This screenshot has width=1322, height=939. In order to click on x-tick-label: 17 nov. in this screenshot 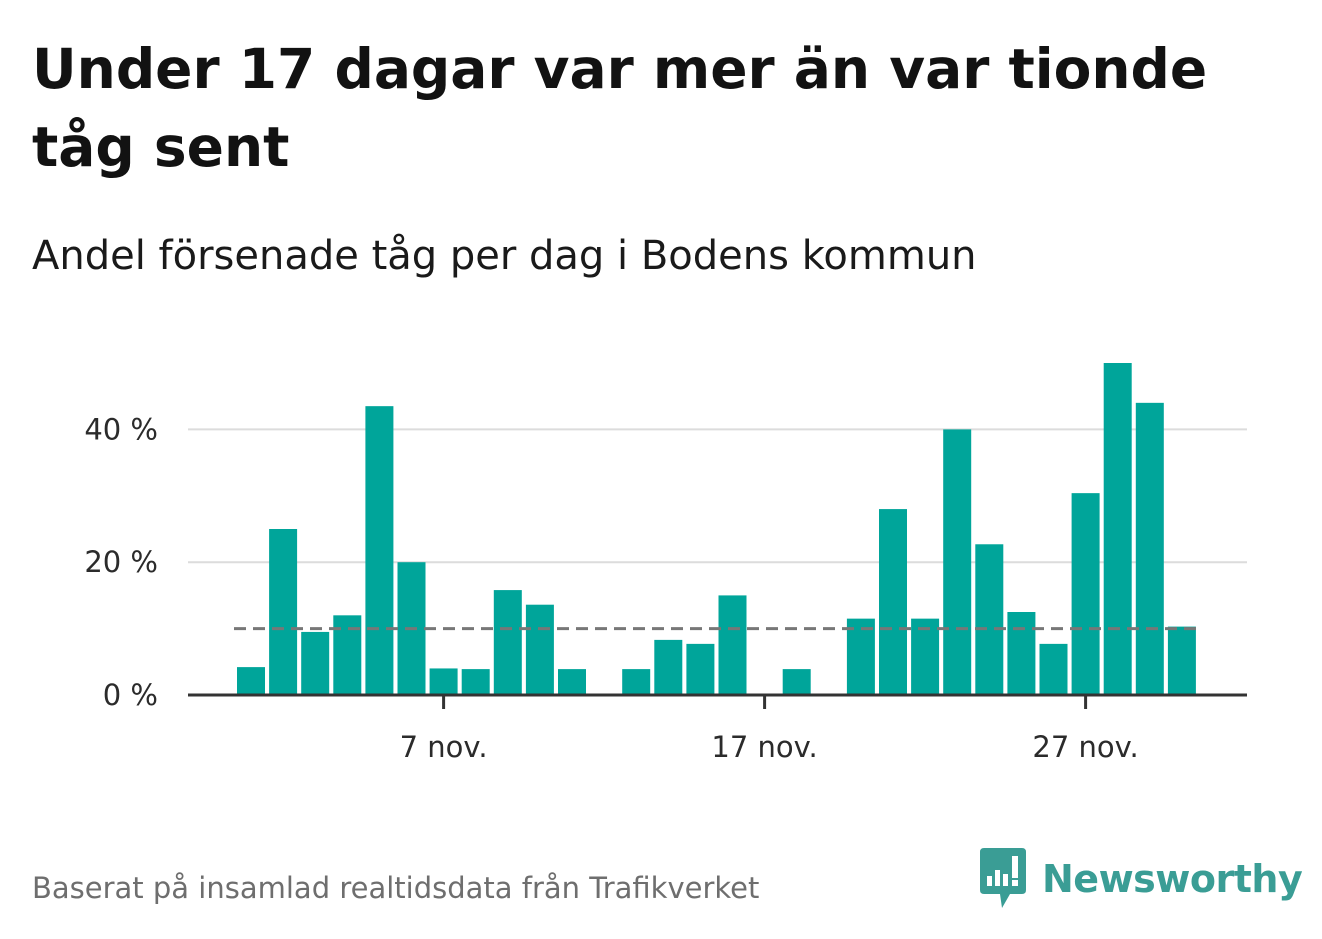, I will do `click(764, 747)`.